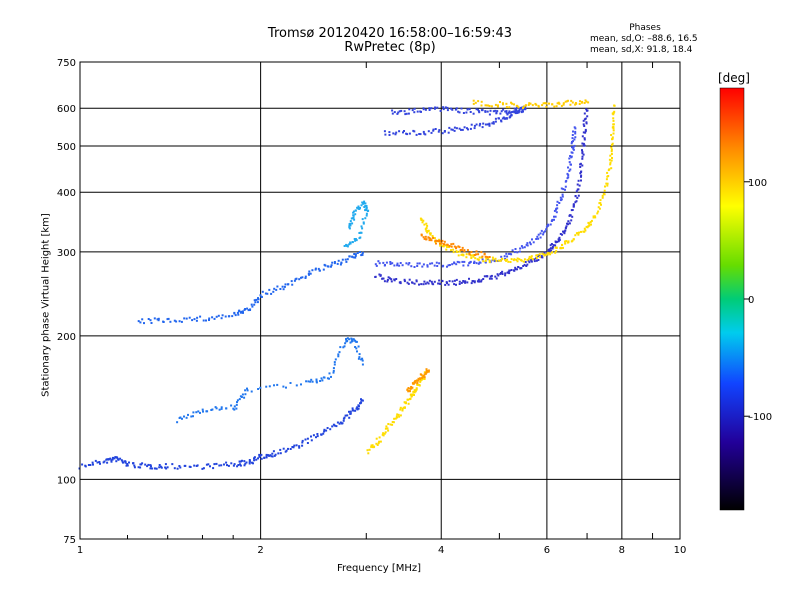 The image size is (800, 600). I want to click on x-tick-label: 6, so click(547, 550).